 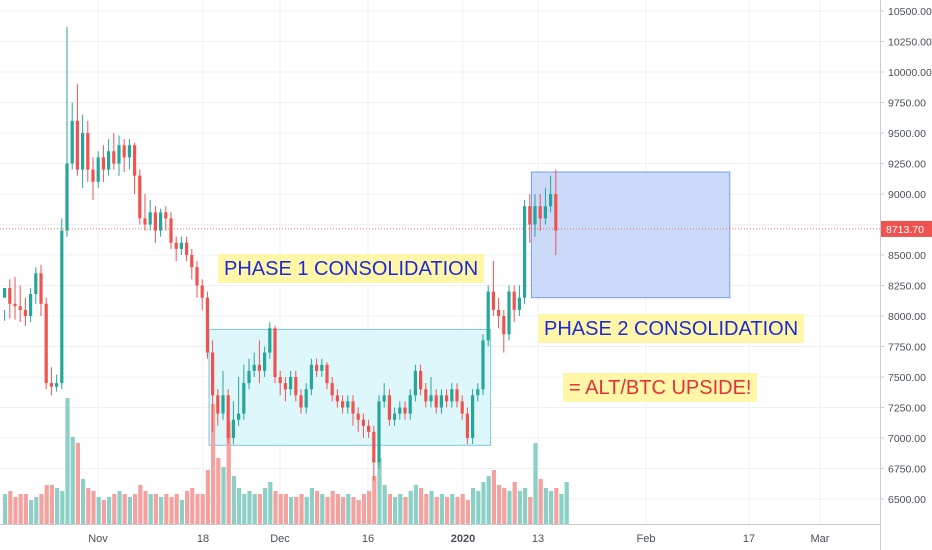 What do you see at coordinates (660, 387) in the screenshot?
I see `annotation-alt-btc-upside: = ALT/BTC UPSIDE!` at bounding box center [660, 387].